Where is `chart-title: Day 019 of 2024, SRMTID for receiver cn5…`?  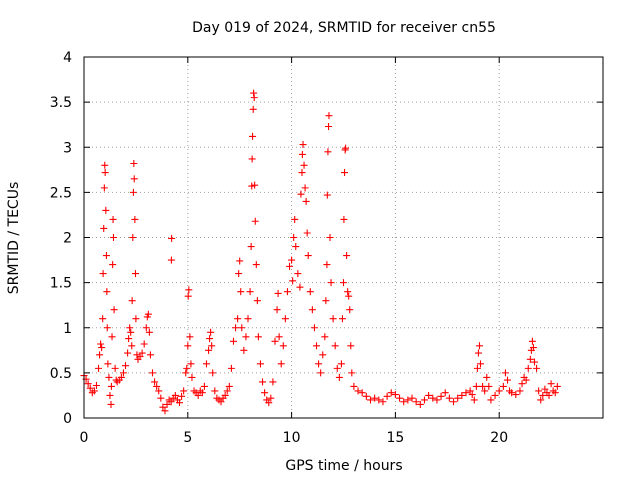 chart-title: Day 019 of 2024, SRMTID for receiver cn5… is located at coordinates (344, 28).